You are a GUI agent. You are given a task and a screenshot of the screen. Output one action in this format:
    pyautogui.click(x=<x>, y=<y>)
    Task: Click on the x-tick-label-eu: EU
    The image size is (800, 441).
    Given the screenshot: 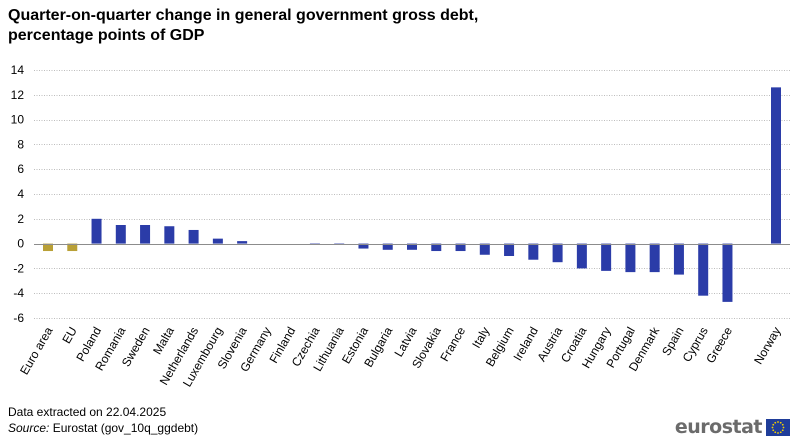 What is the action you would take?
    pyautogui.click(x=69, y=335)
    